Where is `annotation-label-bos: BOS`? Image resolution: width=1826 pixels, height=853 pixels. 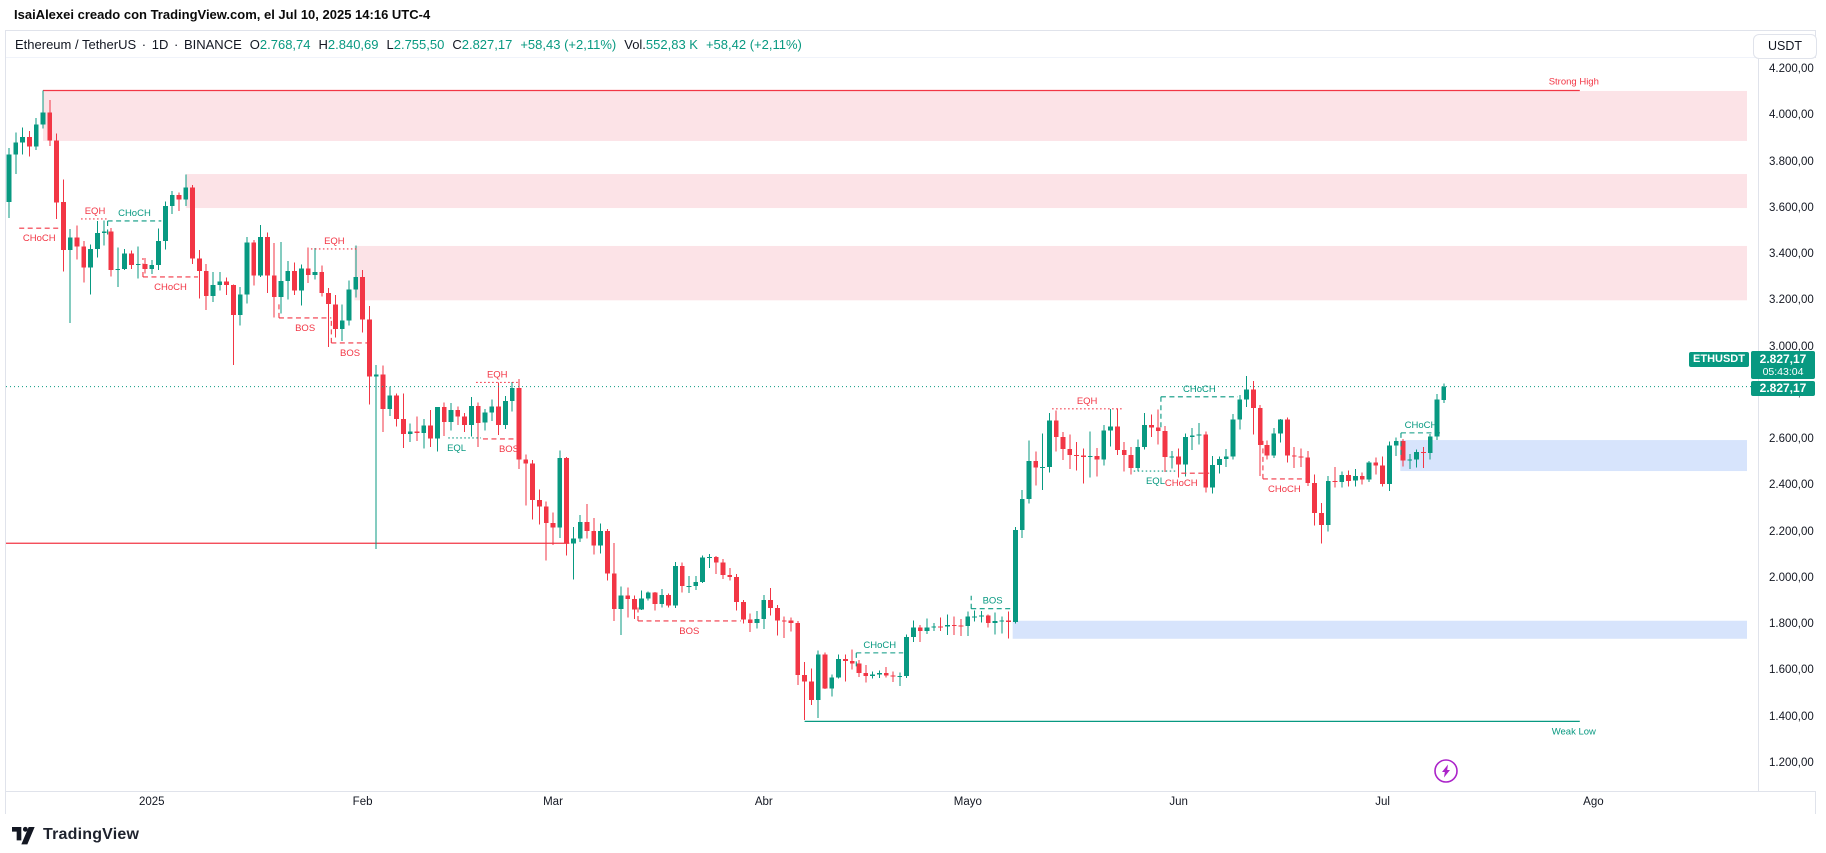
annotation-label-bos: BOS is located at coordinates (993, 601).